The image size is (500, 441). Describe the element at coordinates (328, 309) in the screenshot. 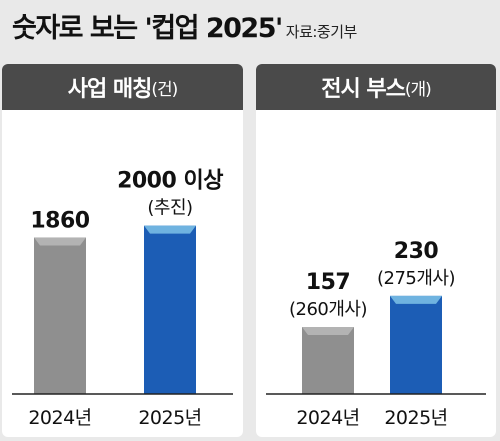

I see `bar-sub-label: (260개사)` at that location.